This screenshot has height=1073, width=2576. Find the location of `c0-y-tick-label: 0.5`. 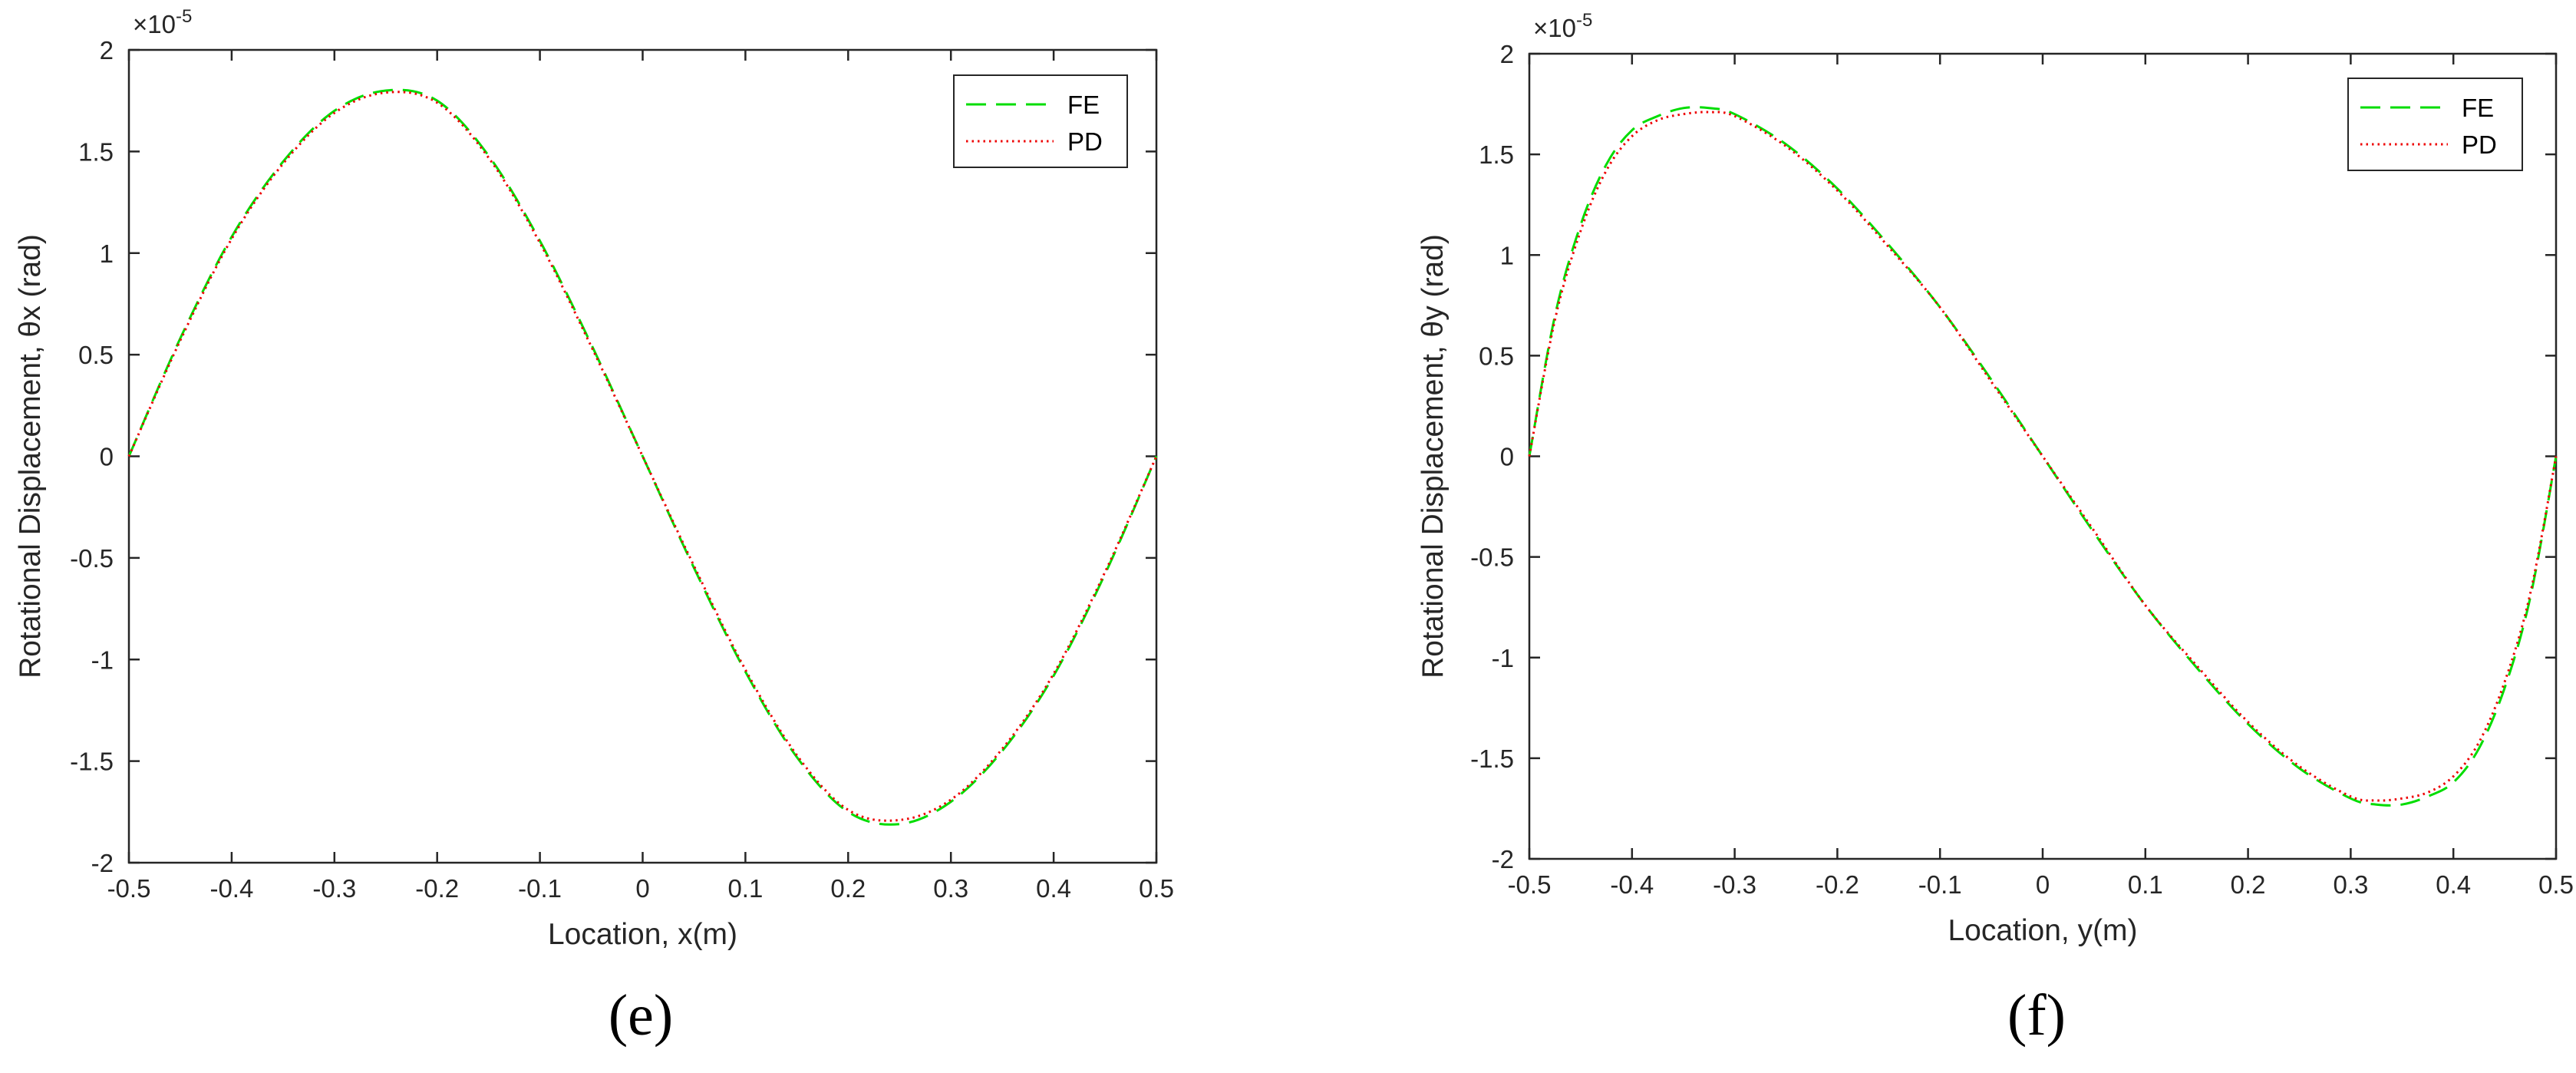

c0-y-tick-label: 0.5 is located at coordinates (96, 355).